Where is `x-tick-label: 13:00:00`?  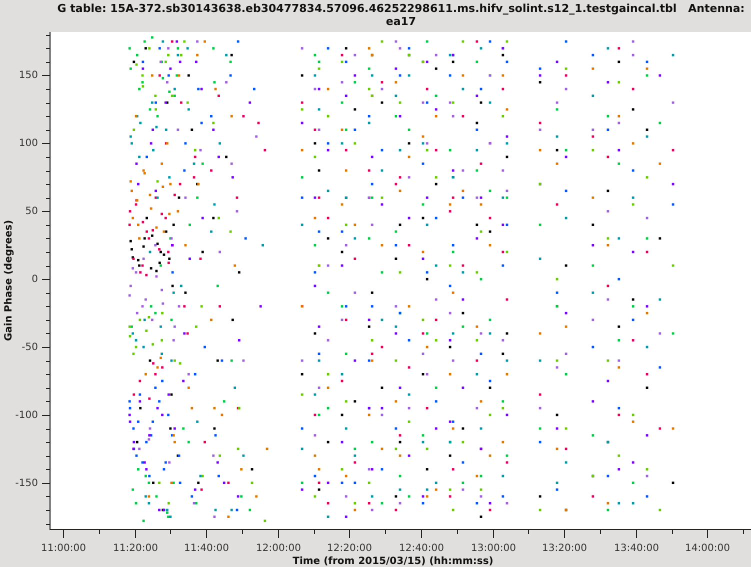 x-tick-label: 13:00:00 is located at coordinates (493, 548).